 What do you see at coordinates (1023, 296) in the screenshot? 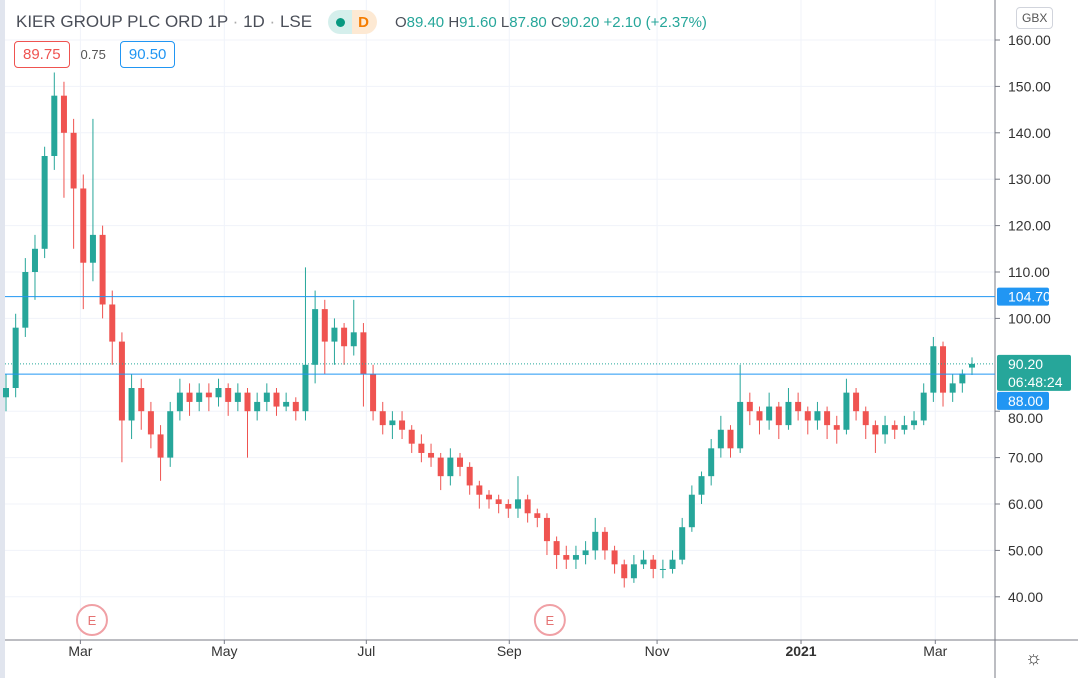
I see `hline-price-label-bg` at bounding box center [1023, 296].